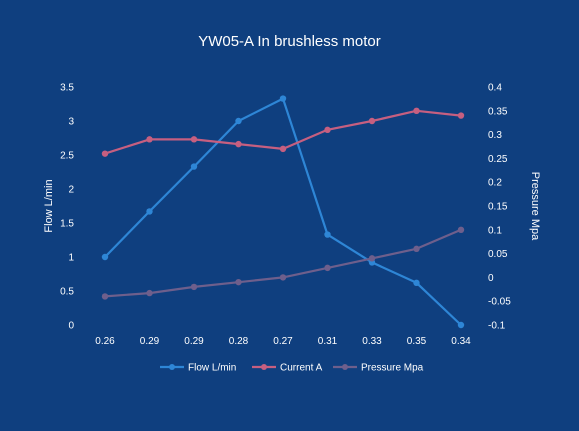  Describe the element at coordinates (301, 368) in the screenshot. I see `legend-label-current-a: Current A` at that location.